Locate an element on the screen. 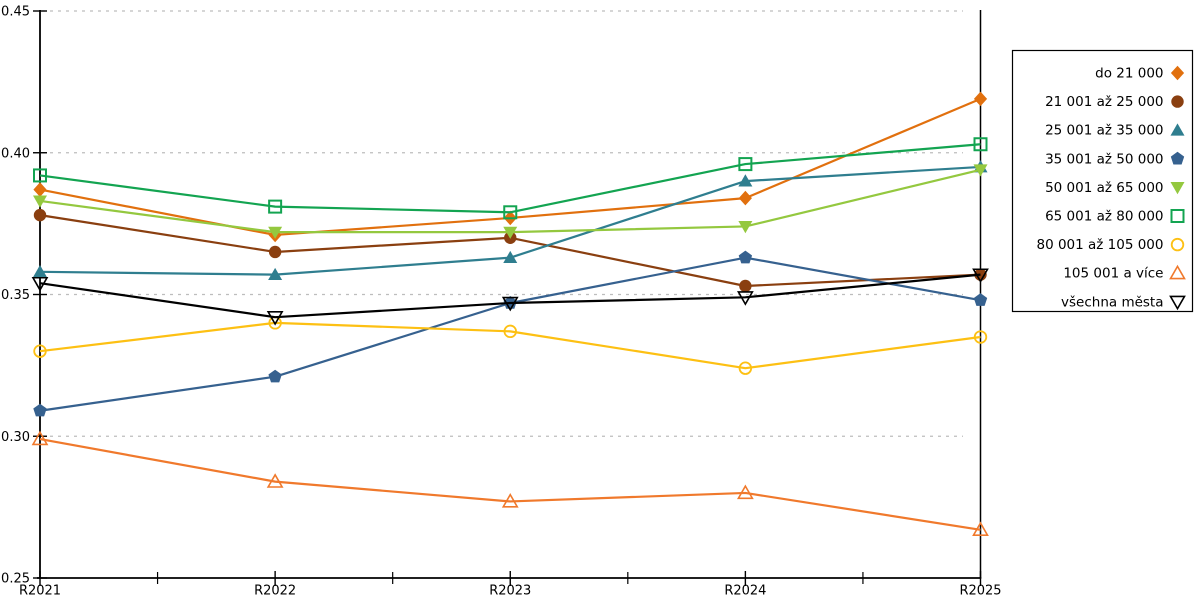 The image size is (1200, 600). y-tick-label: 0.25 is located at coordinates (15, 579).